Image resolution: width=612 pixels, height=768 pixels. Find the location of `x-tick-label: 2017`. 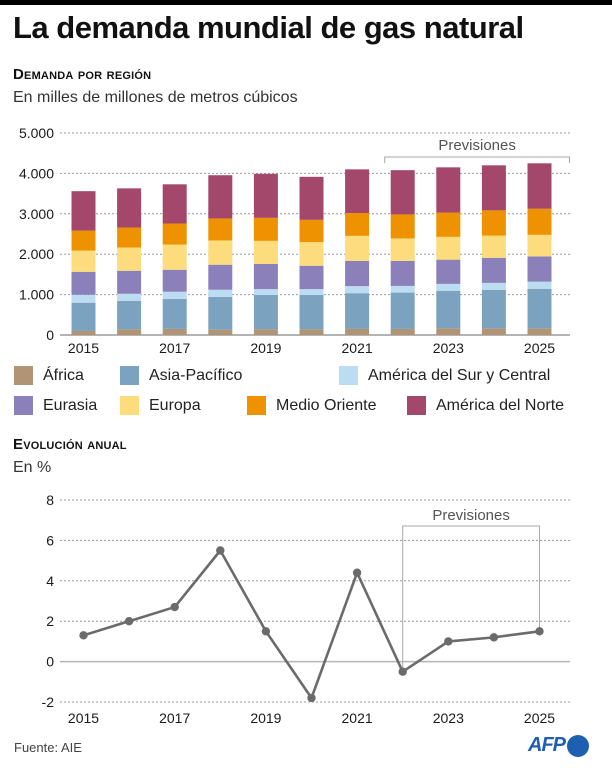

x-tick-label: 2017 is located at coordinates (174, 348).